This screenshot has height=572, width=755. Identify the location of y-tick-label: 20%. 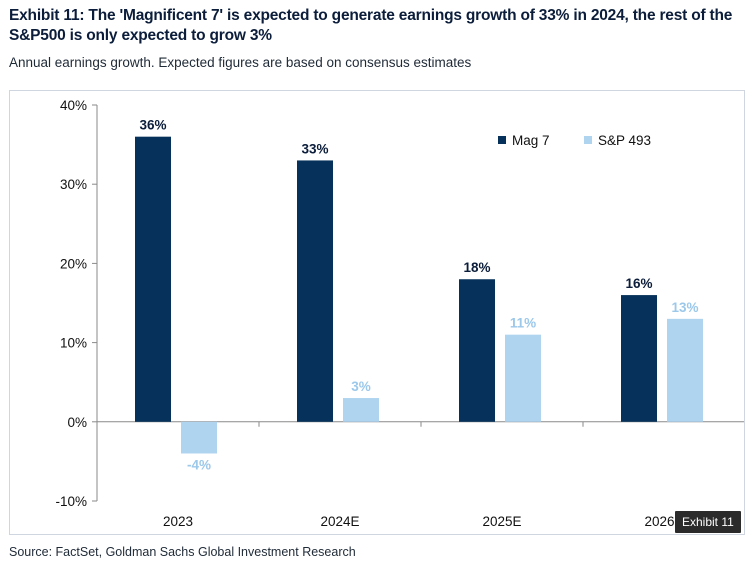
(73, 263).